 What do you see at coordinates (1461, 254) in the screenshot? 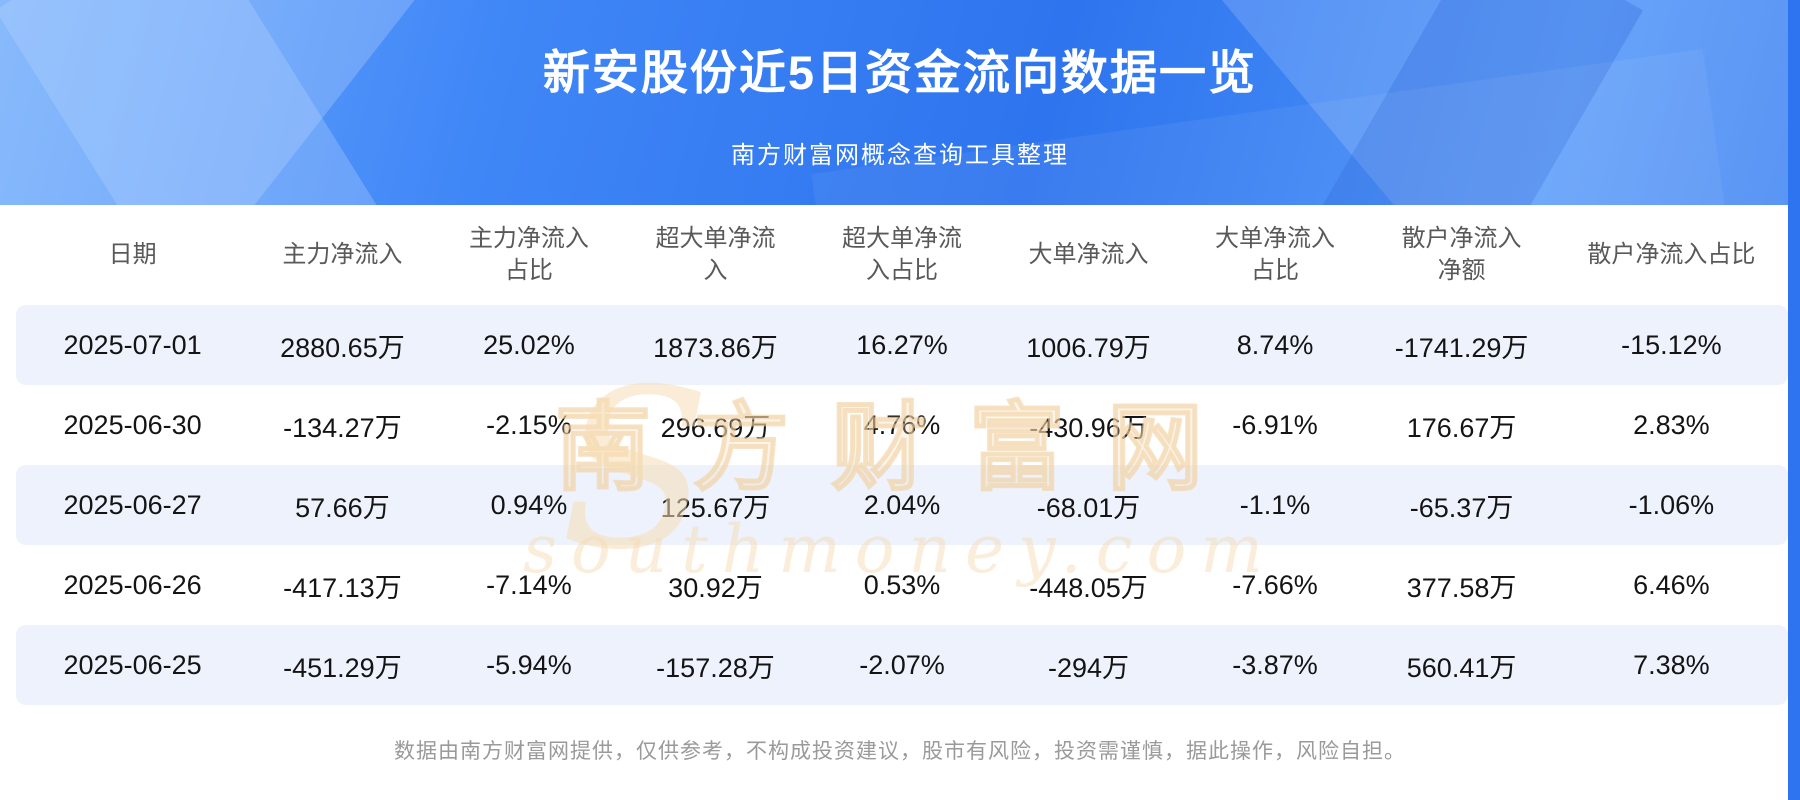
I see `column-header-retail-net-inflow: 散户净流入净额` at bounding box center [1461, 254].